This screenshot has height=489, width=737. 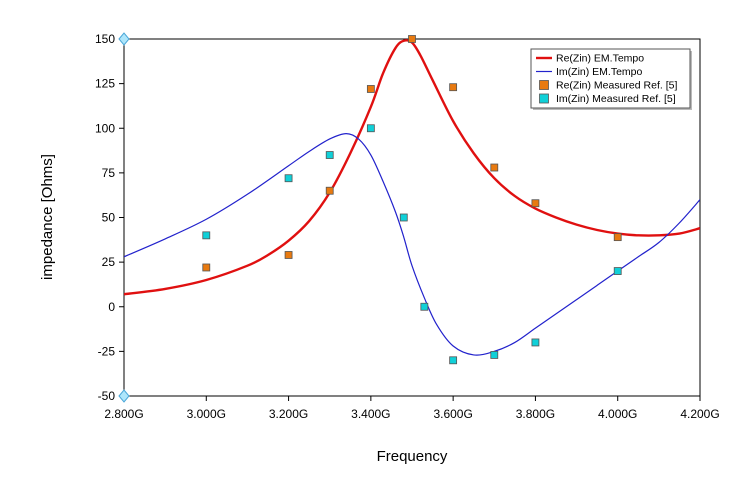 I want to click on x-tick-label: 3.200G, so click(x=288, y=414).